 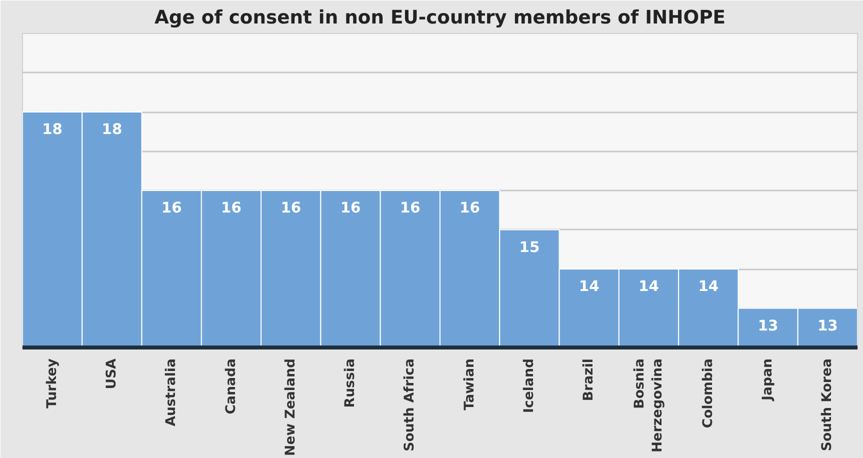 What do you see at coordinates (52, 383) in the screenshot?
I see `x-tick-label: Turkey` at bounding box center [52, 383].